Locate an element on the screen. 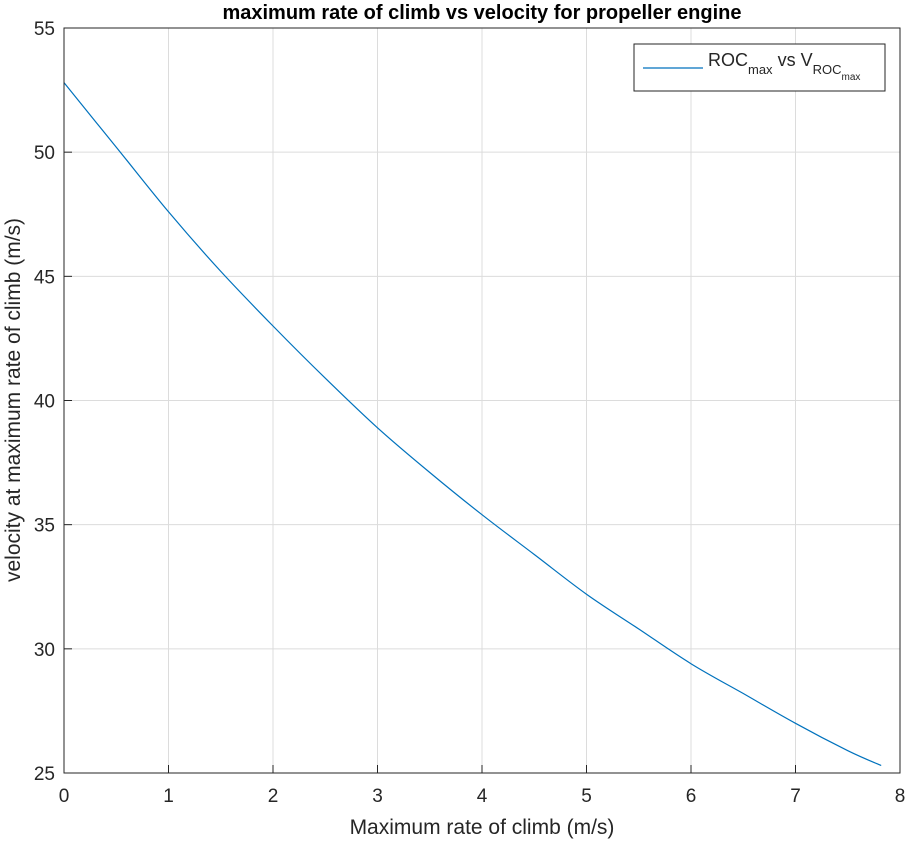 The height and width of the screenshot is (841, 908). y-tick-label: 30 is located at coordinates (44, 650).